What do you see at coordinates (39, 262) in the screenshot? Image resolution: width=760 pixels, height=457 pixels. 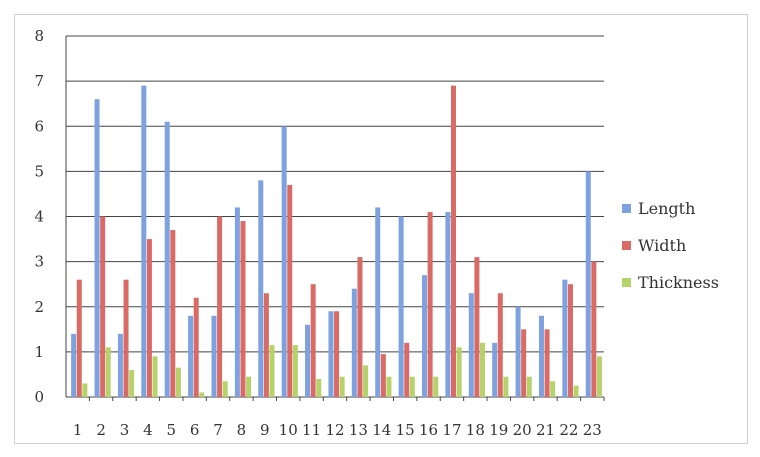 I see `y-tick-label: 3` at bounding box center [39, 262].